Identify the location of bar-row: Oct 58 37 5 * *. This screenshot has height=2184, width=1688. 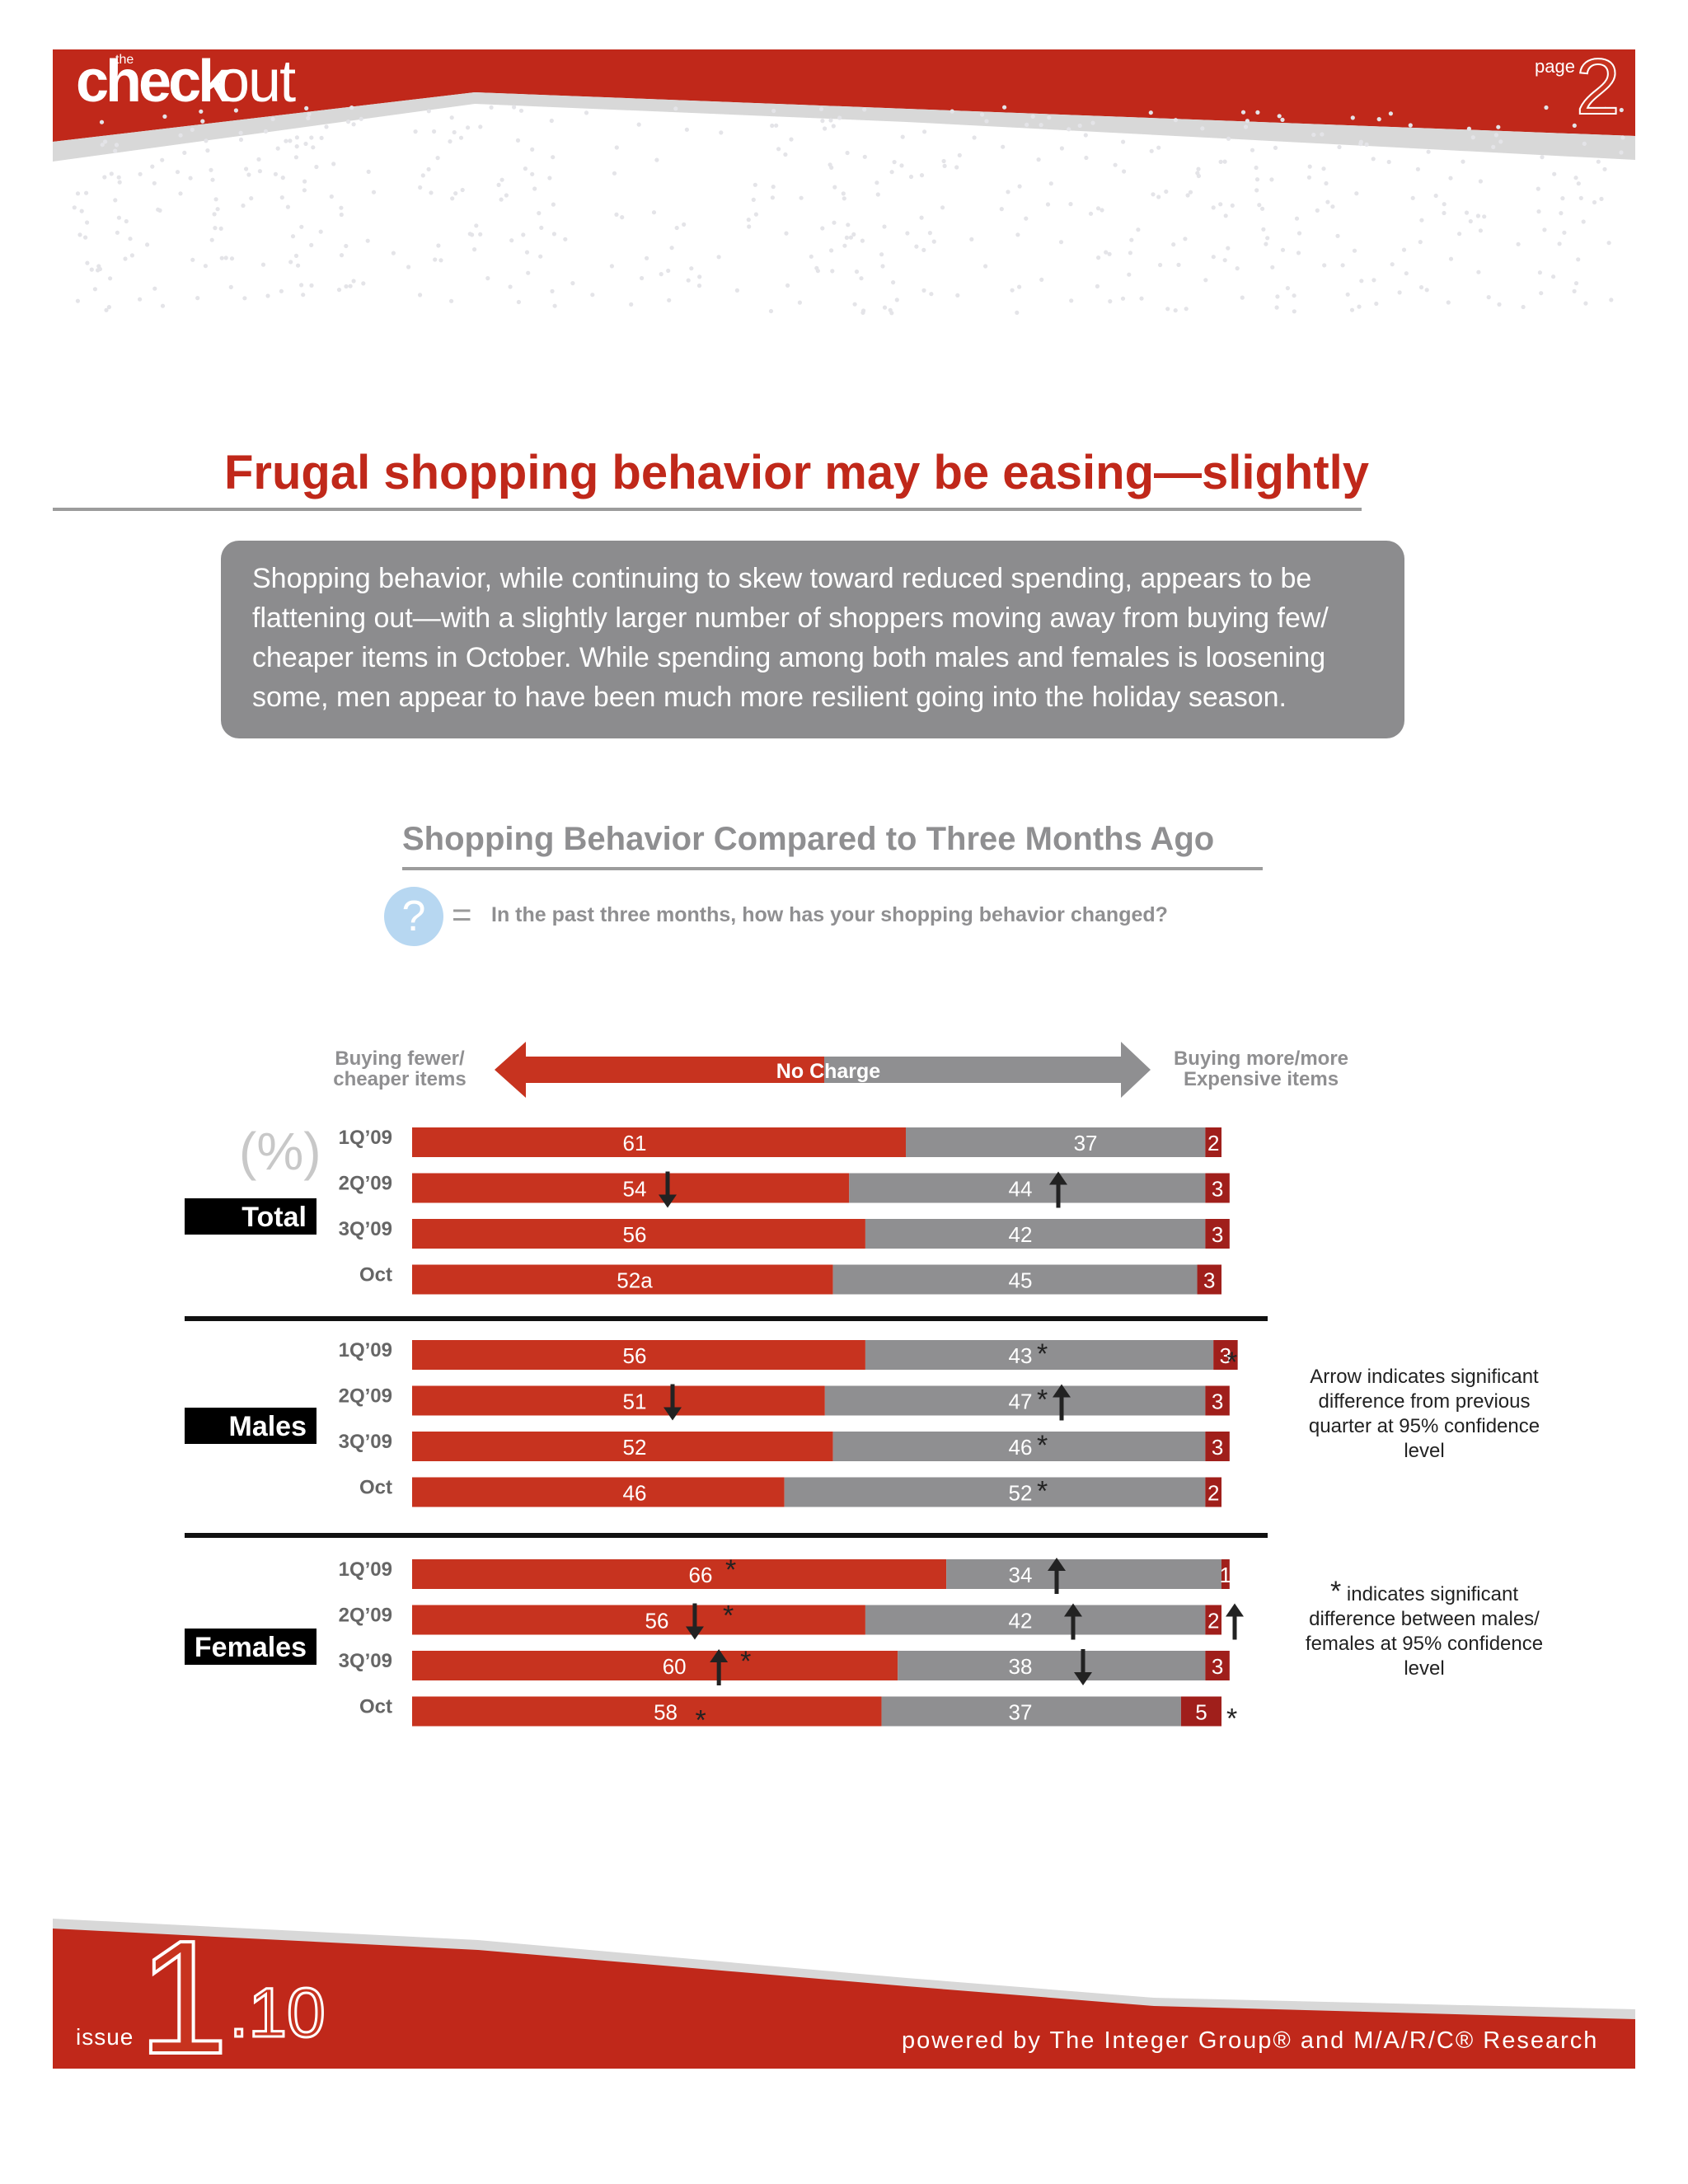
(798, 1716).